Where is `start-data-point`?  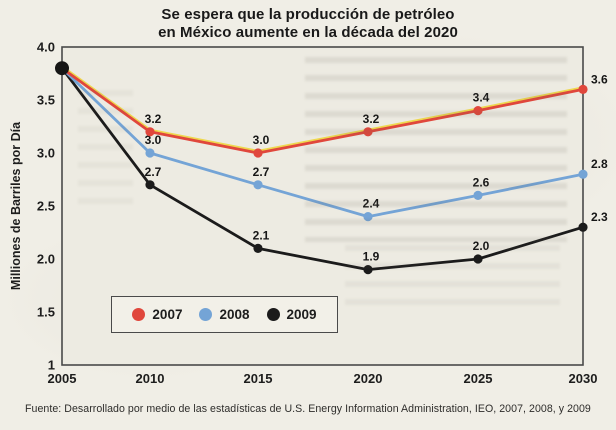 start-data-point is located at coordinates (62, 68).